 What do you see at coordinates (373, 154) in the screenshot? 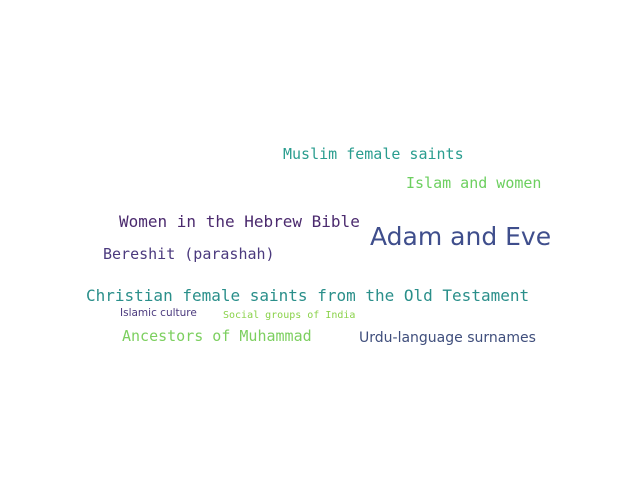
I see `word-muslim-female-saints: Muslim female saints` at bounding box center [373, 154].